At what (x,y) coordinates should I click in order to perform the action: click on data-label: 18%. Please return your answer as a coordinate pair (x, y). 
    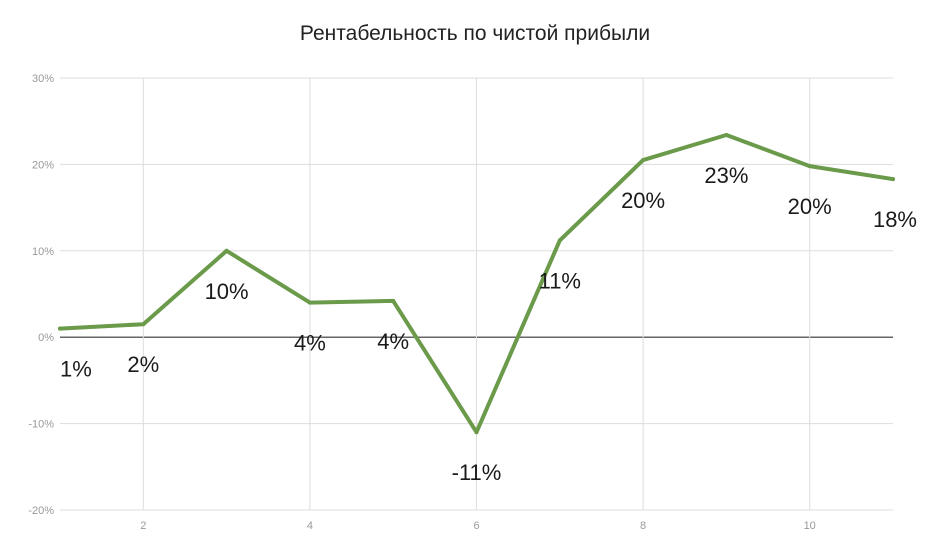
    Looking at the image, I should click on (895, 219).